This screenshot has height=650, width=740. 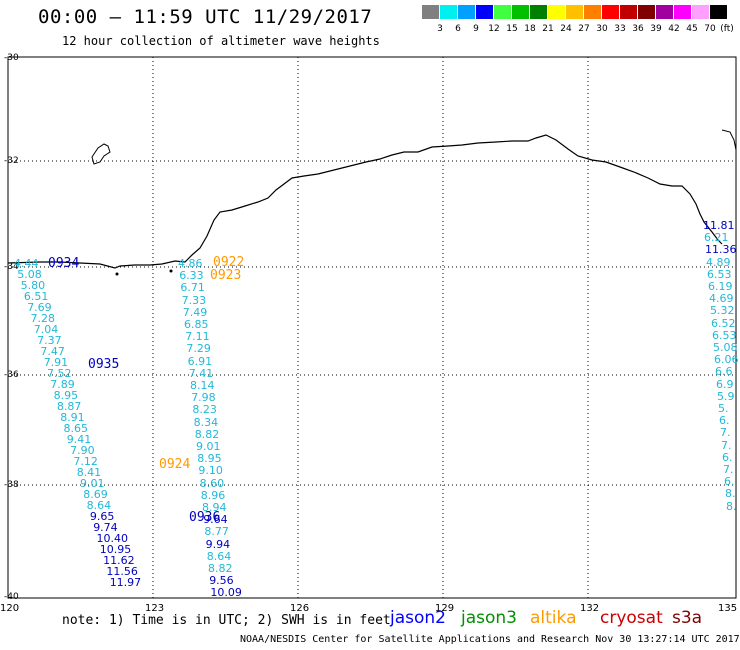 I want to click on swh-point-west-a: 7.52, so click(x=59, y=373).